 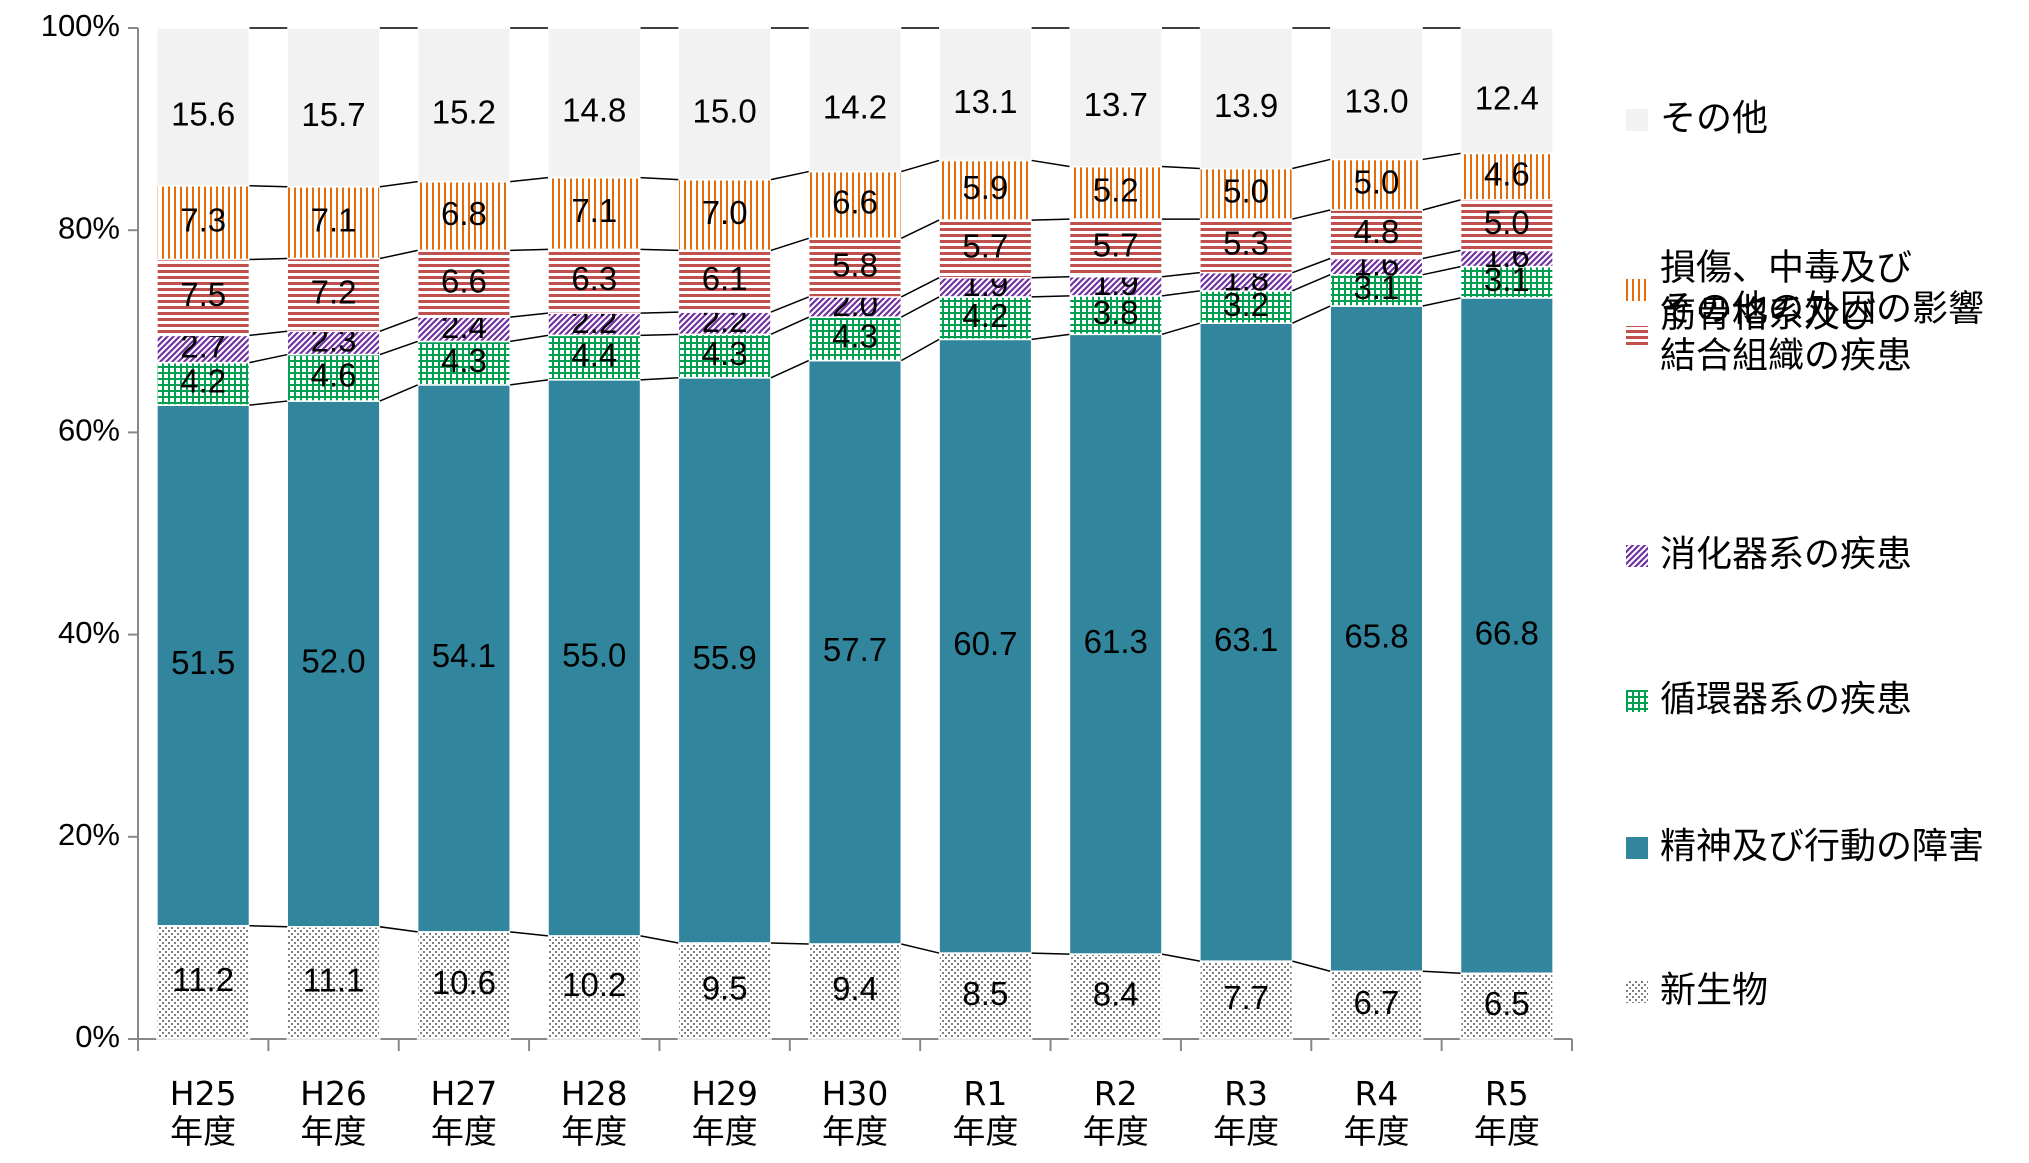 I want to click on x-tick-label: H28 年度, so click(x=594, y=1112).